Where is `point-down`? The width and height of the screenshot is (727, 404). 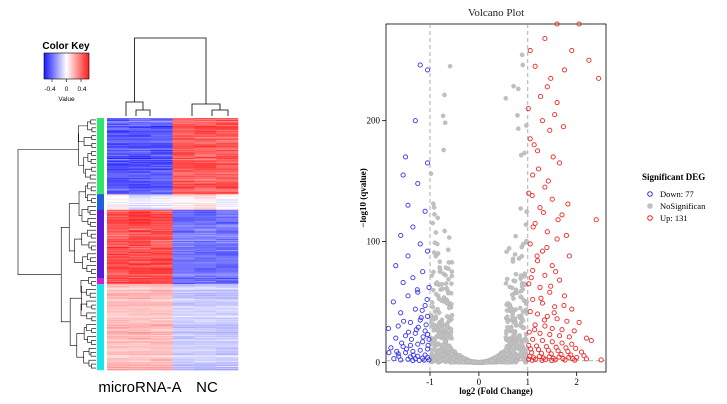 point-down is located at coordinates (423, 337).